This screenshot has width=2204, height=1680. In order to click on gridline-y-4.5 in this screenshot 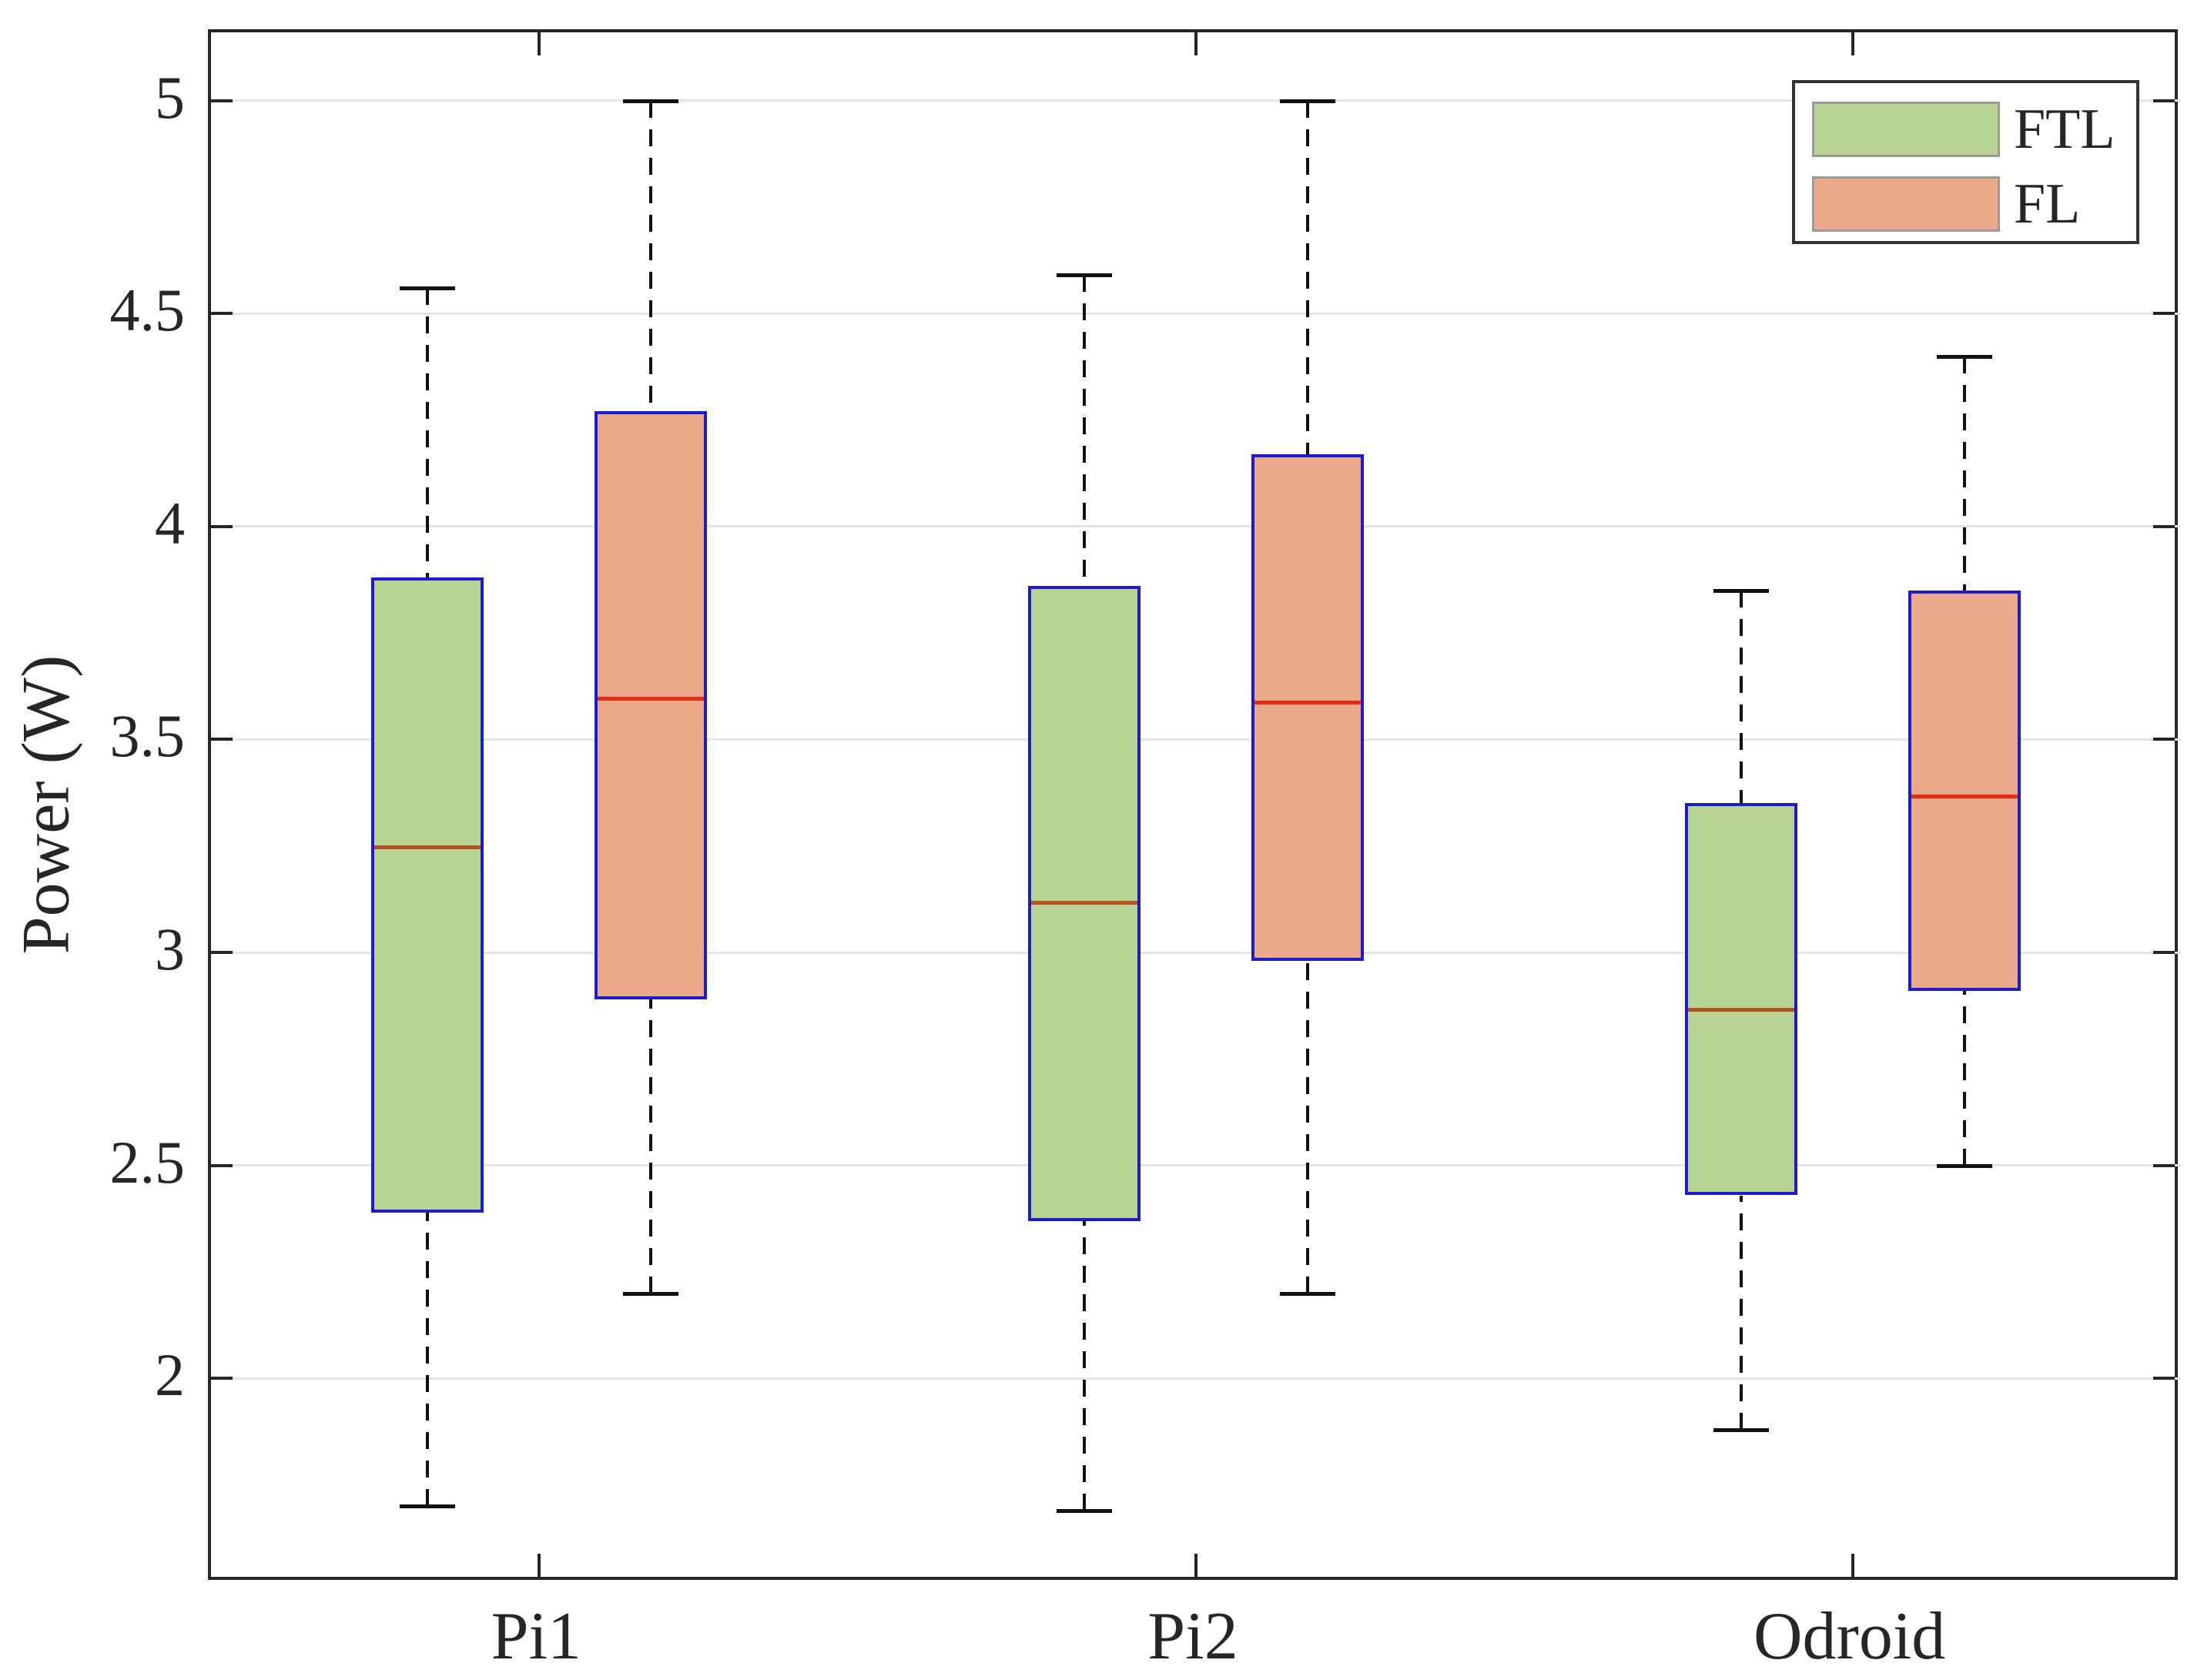, I will do `click(1196, 313)`.